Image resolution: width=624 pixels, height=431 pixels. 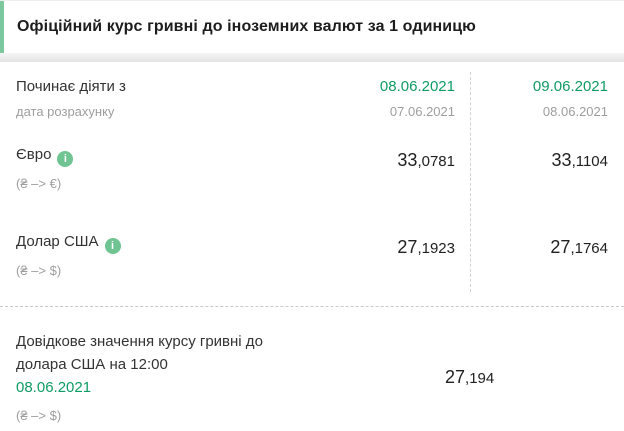 I want to click on header-divider, so click(x=312, y=57).